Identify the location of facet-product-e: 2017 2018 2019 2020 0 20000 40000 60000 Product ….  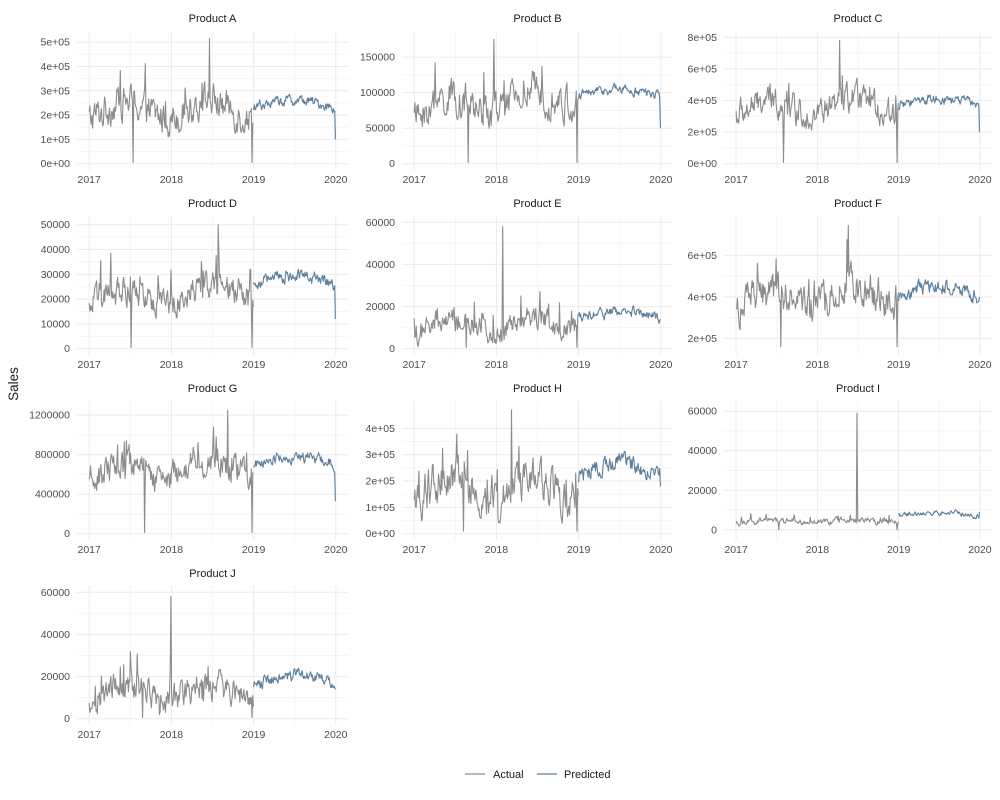
(519, 284).